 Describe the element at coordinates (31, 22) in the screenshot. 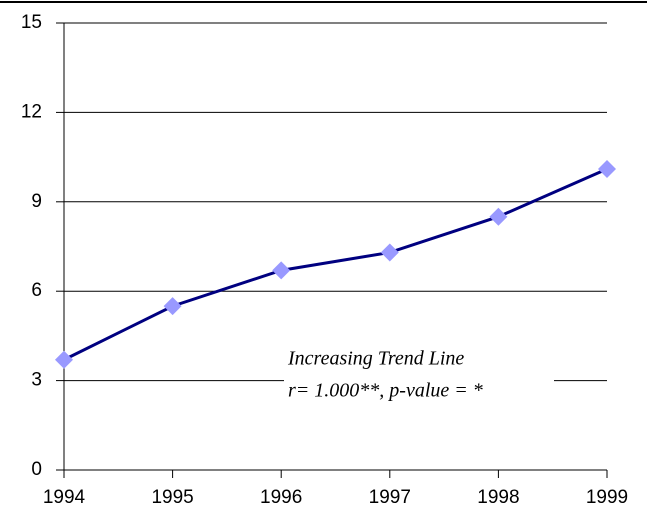

I see `y-tick-label: 15` at that location.